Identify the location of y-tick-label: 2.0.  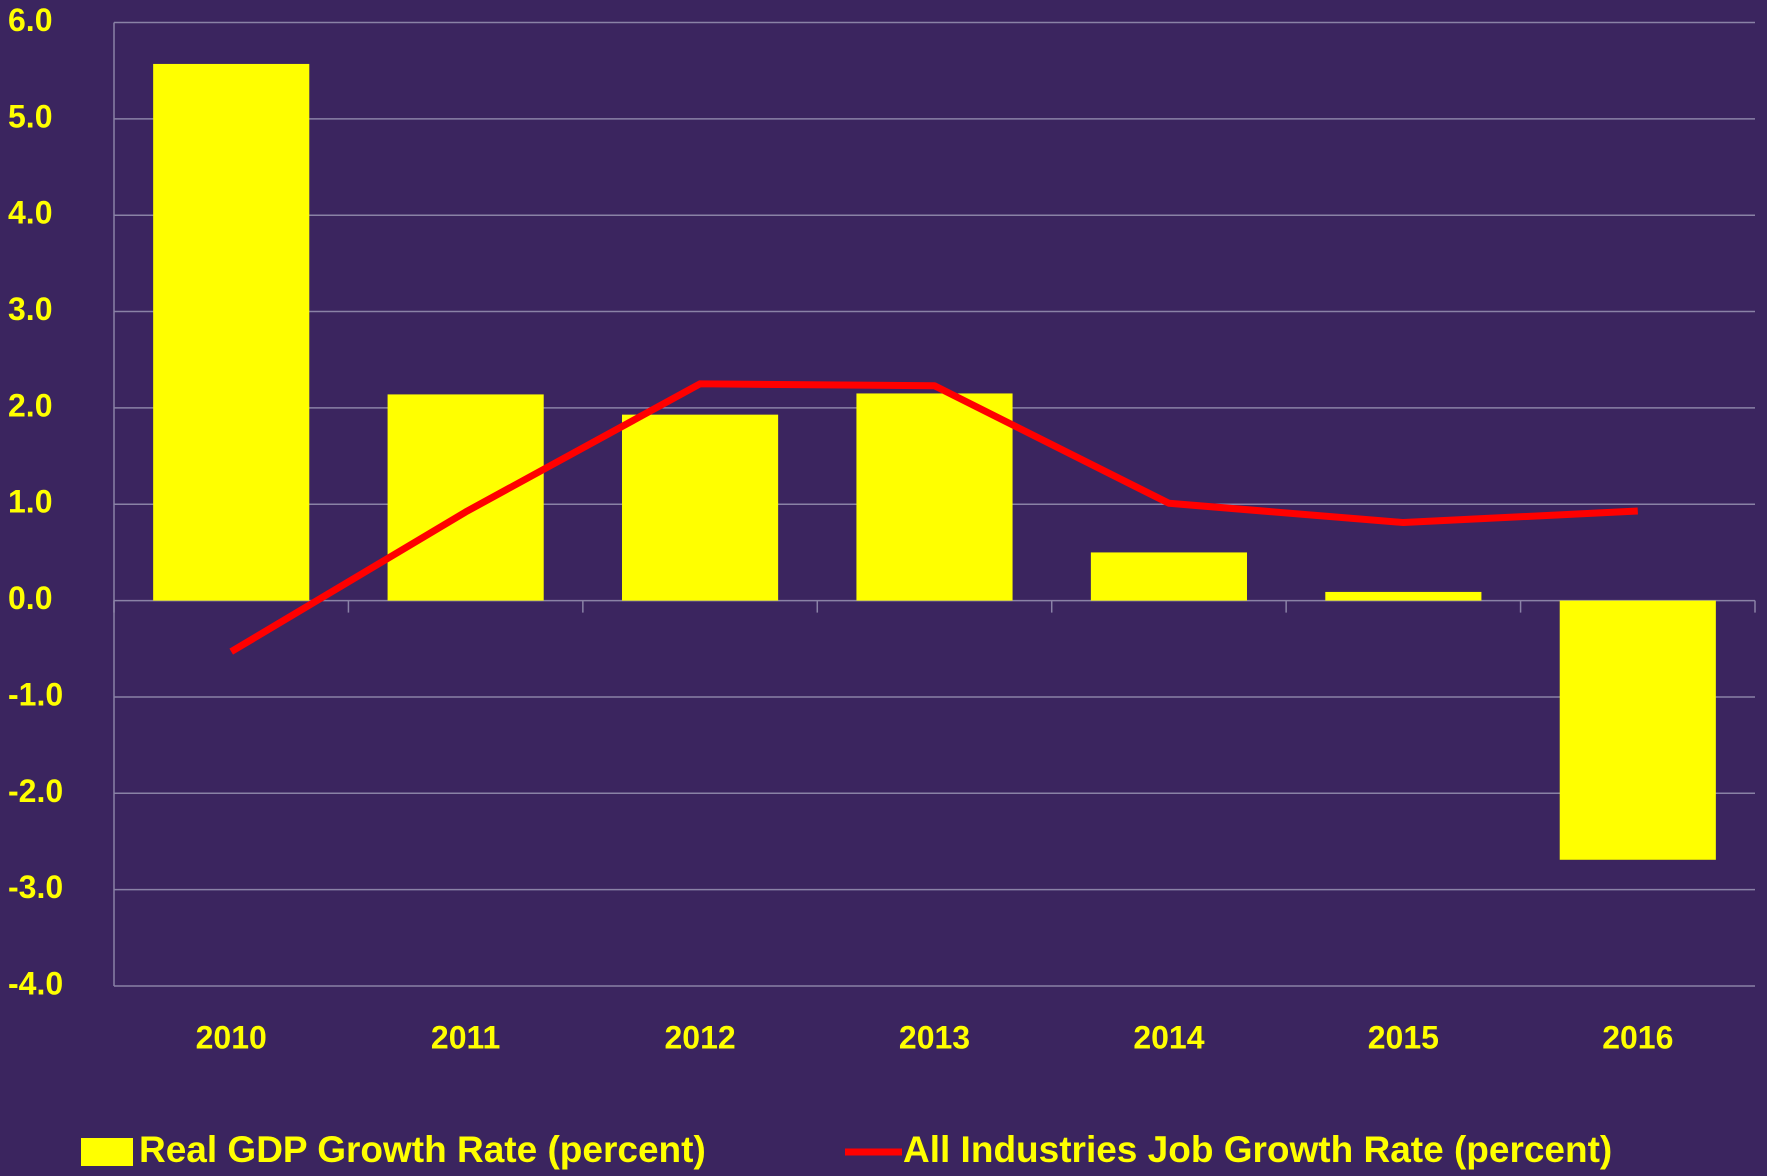
(30, 405).